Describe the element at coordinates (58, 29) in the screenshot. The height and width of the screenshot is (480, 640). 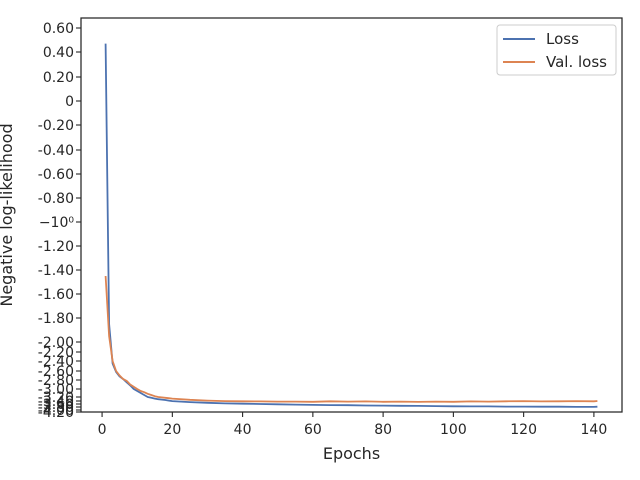
I see `y-tick-label: 0.60` at that location.